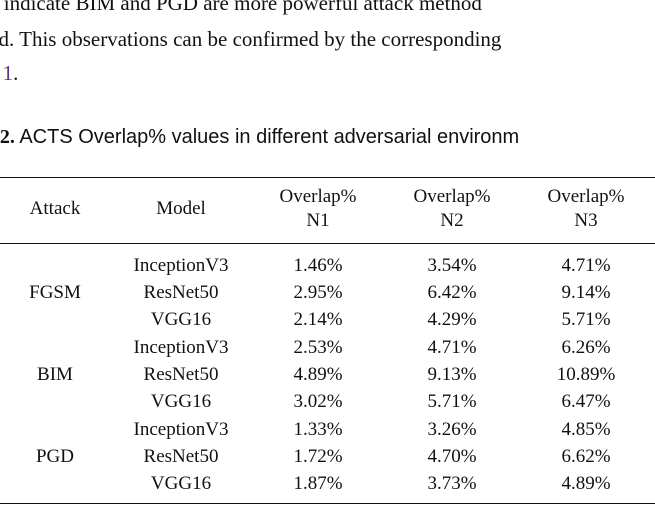 The image size is (655, 505). Describe the element at coordinates (318, 319) in the screenshot. I see `overlap-n1-cell: 2.14%` at that location.